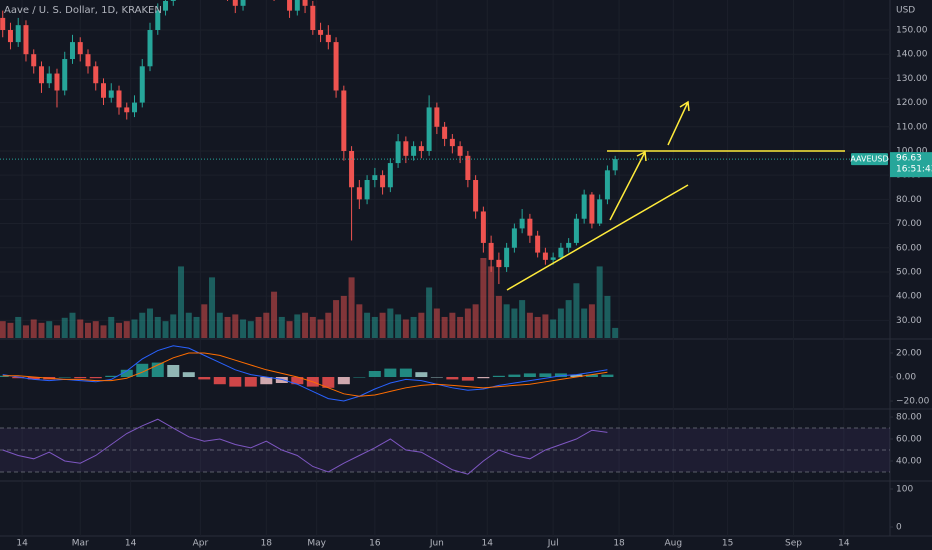 This screenshot has height=550, width=932. I want to click on x-tick-label: 15, so click(727, 544).